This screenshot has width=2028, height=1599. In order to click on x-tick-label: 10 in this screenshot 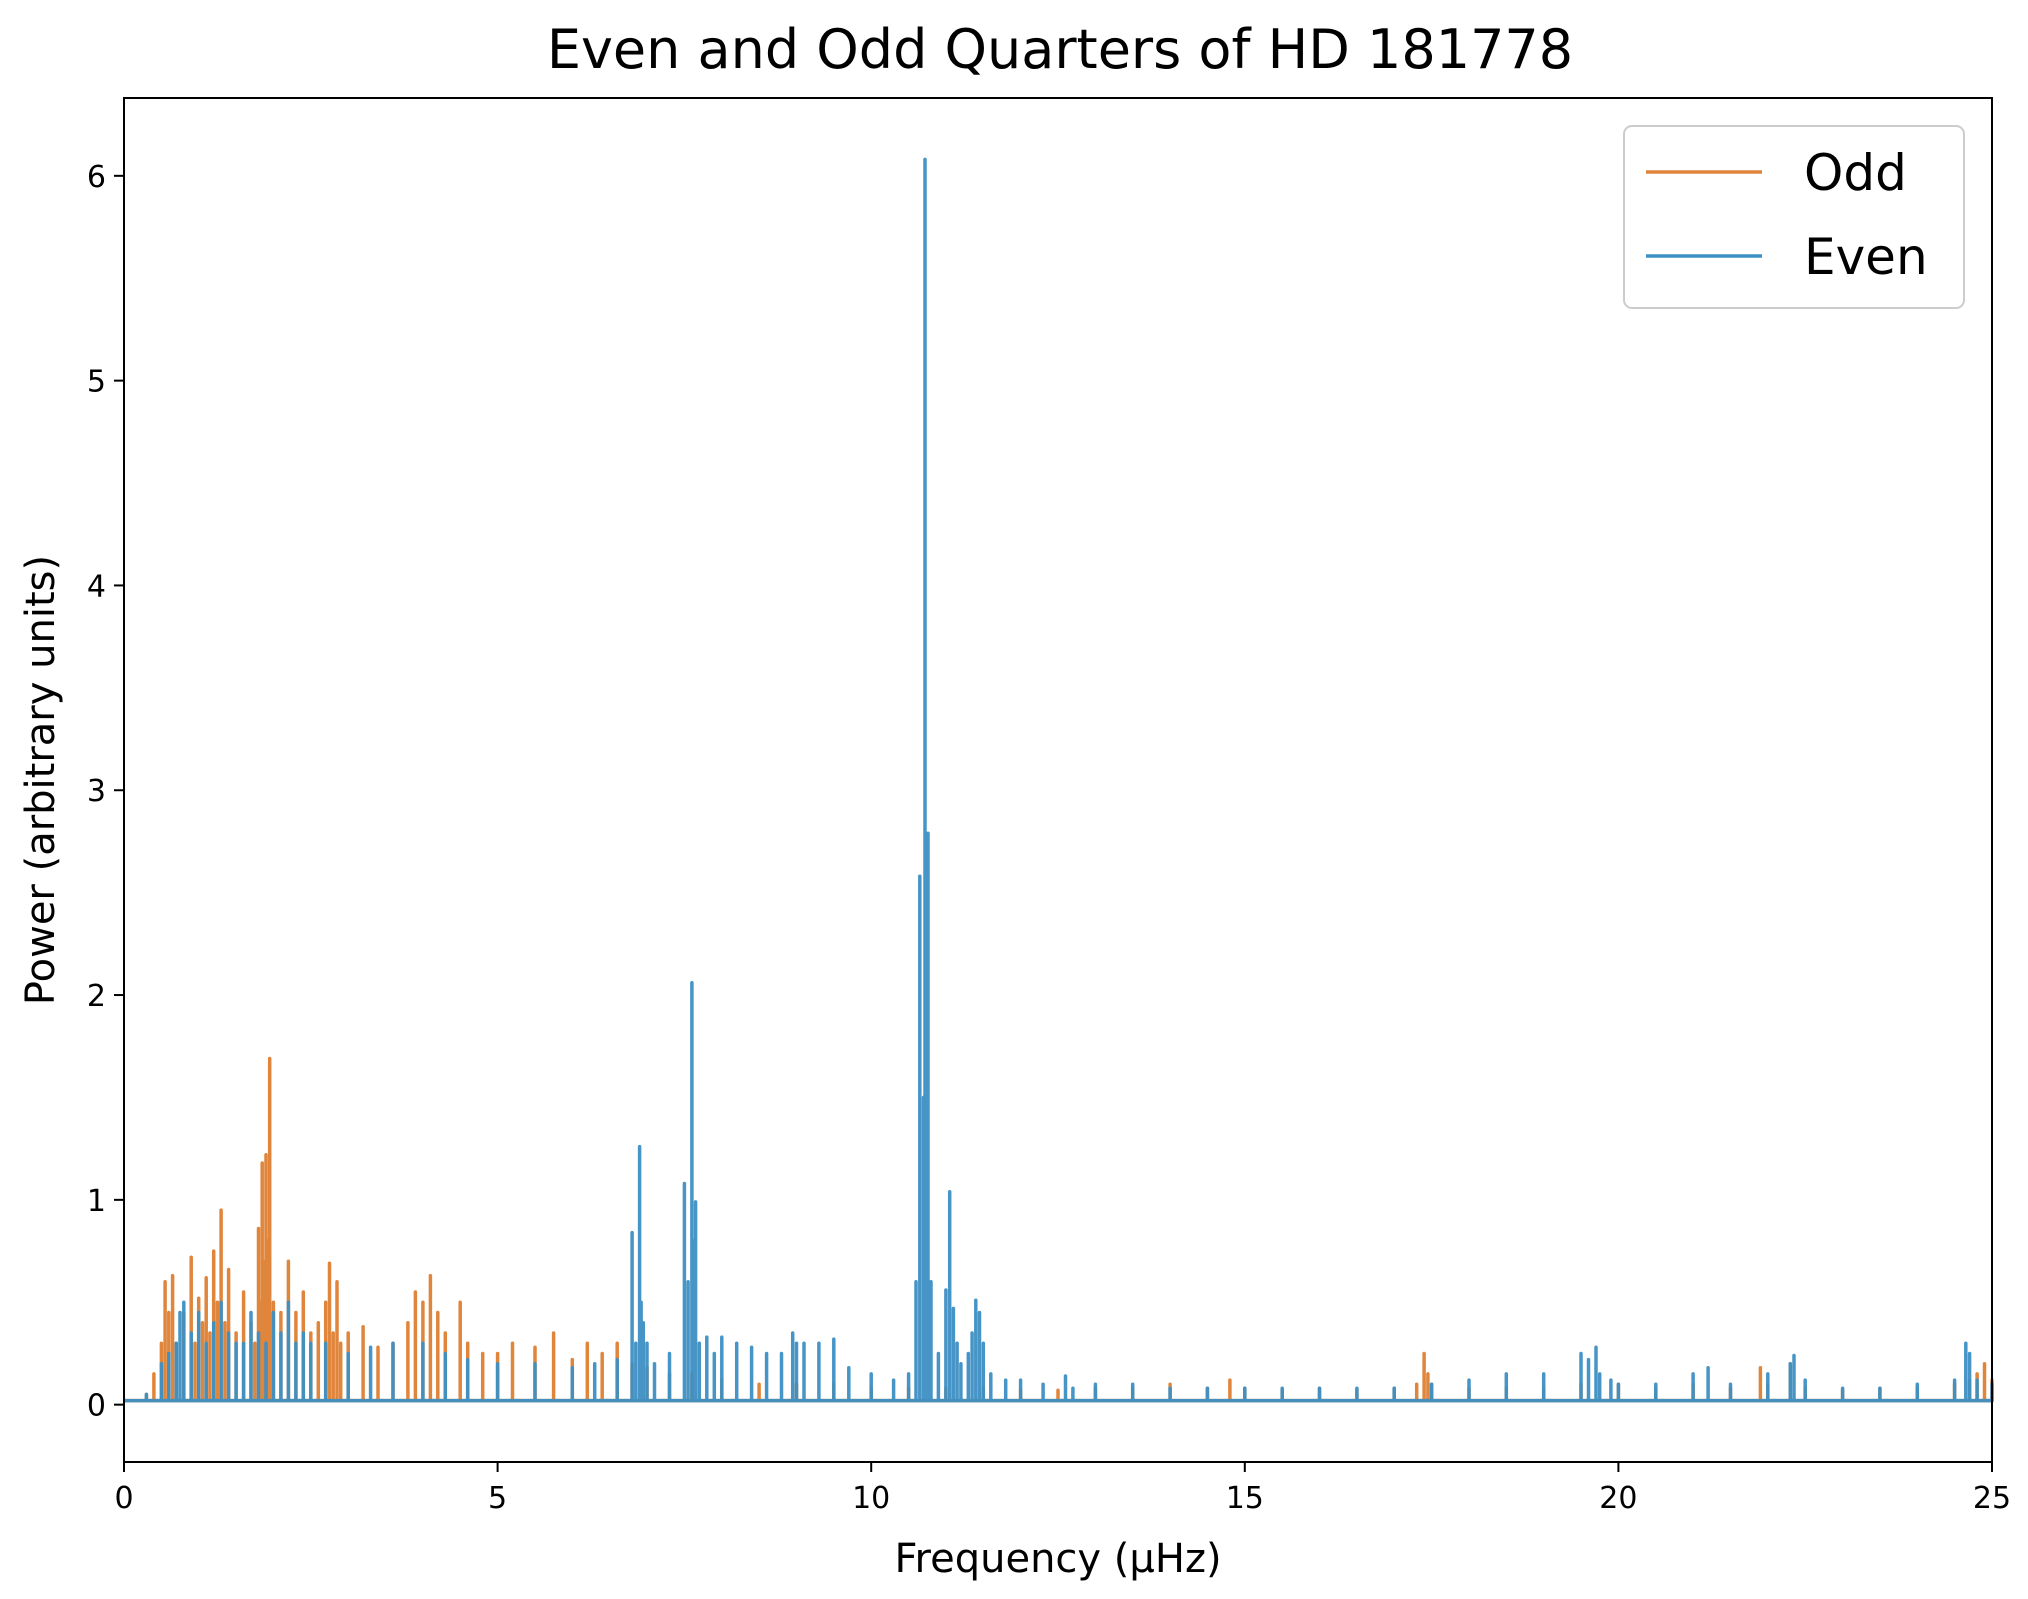, I will do `click(871, 1498)`.